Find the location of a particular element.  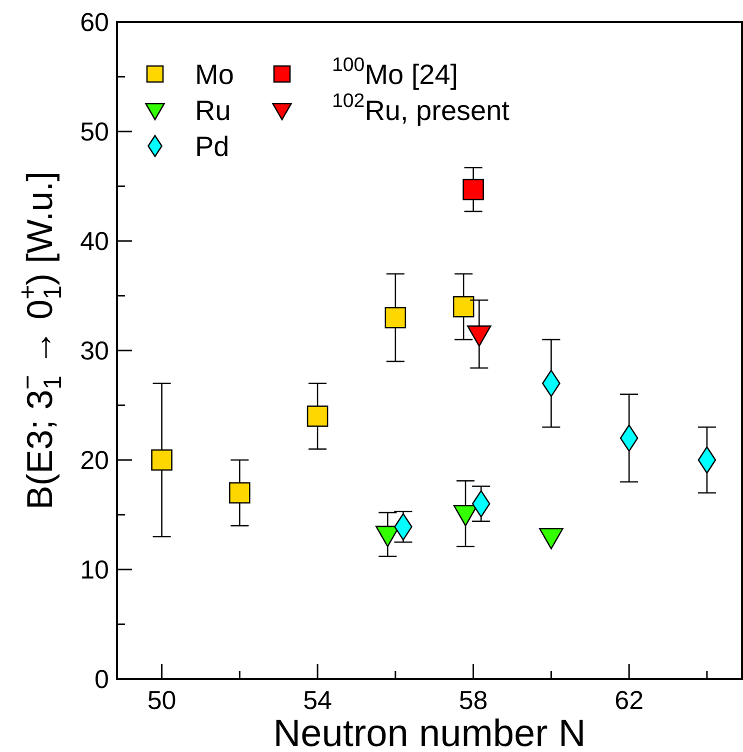

legend-label: $^{100}$Mo [24] is located at coordinates (395, 72).